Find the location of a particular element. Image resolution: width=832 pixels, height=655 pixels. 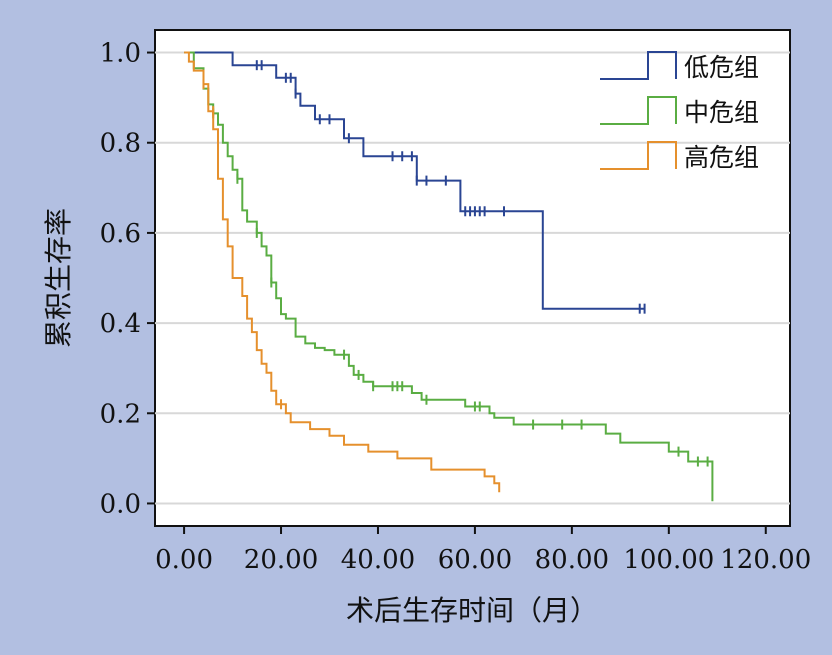

y-tick-label: 0.0 is located at coordinates (120, 504).